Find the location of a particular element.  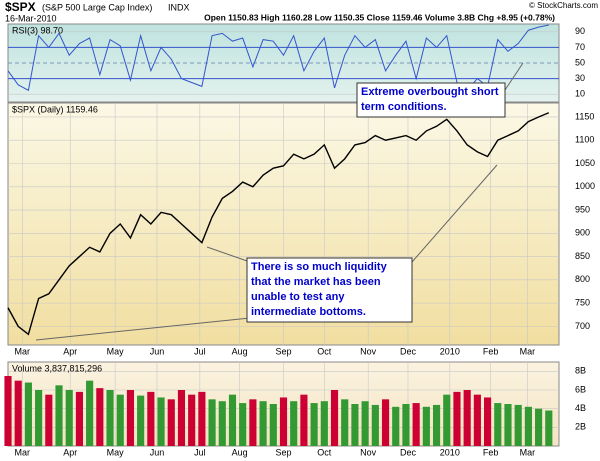

y-tick-label: 10 is located at coordinates (580, 94).